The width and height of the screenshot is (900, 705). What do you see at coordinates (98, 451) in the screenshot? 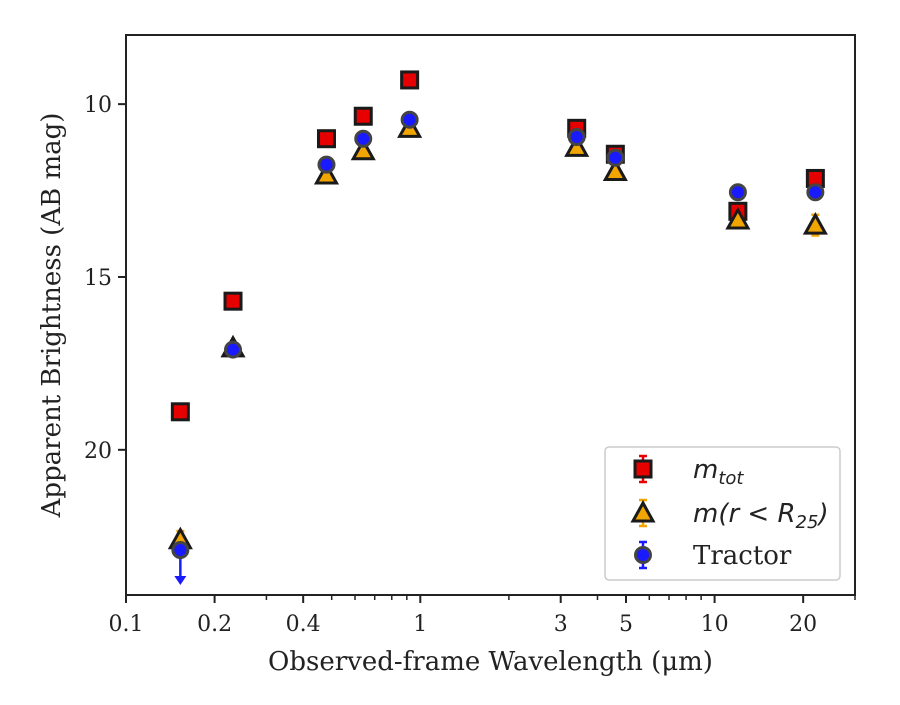
I see `y-tick-label: 20` at bounding box center [98, 451].